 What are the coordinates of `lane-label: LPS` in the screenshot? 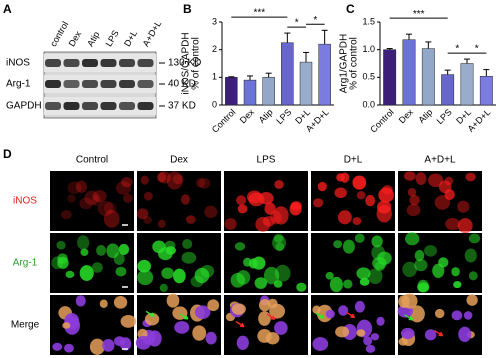 It's located at (112, 38).